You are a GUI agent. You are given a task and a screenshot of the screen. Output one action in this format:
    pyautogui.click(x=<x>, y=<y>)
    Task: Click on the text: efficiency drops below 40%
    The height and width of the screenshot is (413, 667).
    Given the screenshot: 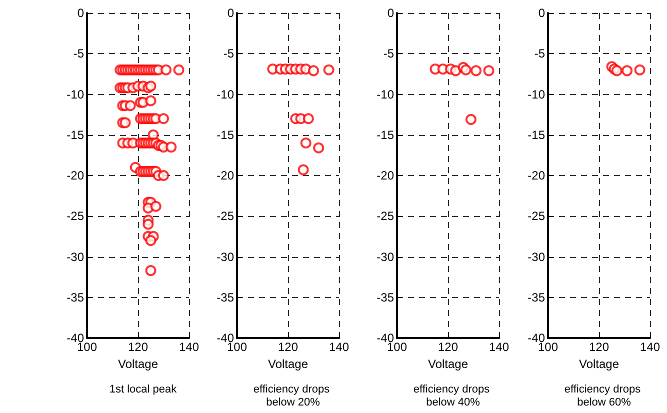 What is the action you would take?
    pyautogui.click(x=453, y=396)
    